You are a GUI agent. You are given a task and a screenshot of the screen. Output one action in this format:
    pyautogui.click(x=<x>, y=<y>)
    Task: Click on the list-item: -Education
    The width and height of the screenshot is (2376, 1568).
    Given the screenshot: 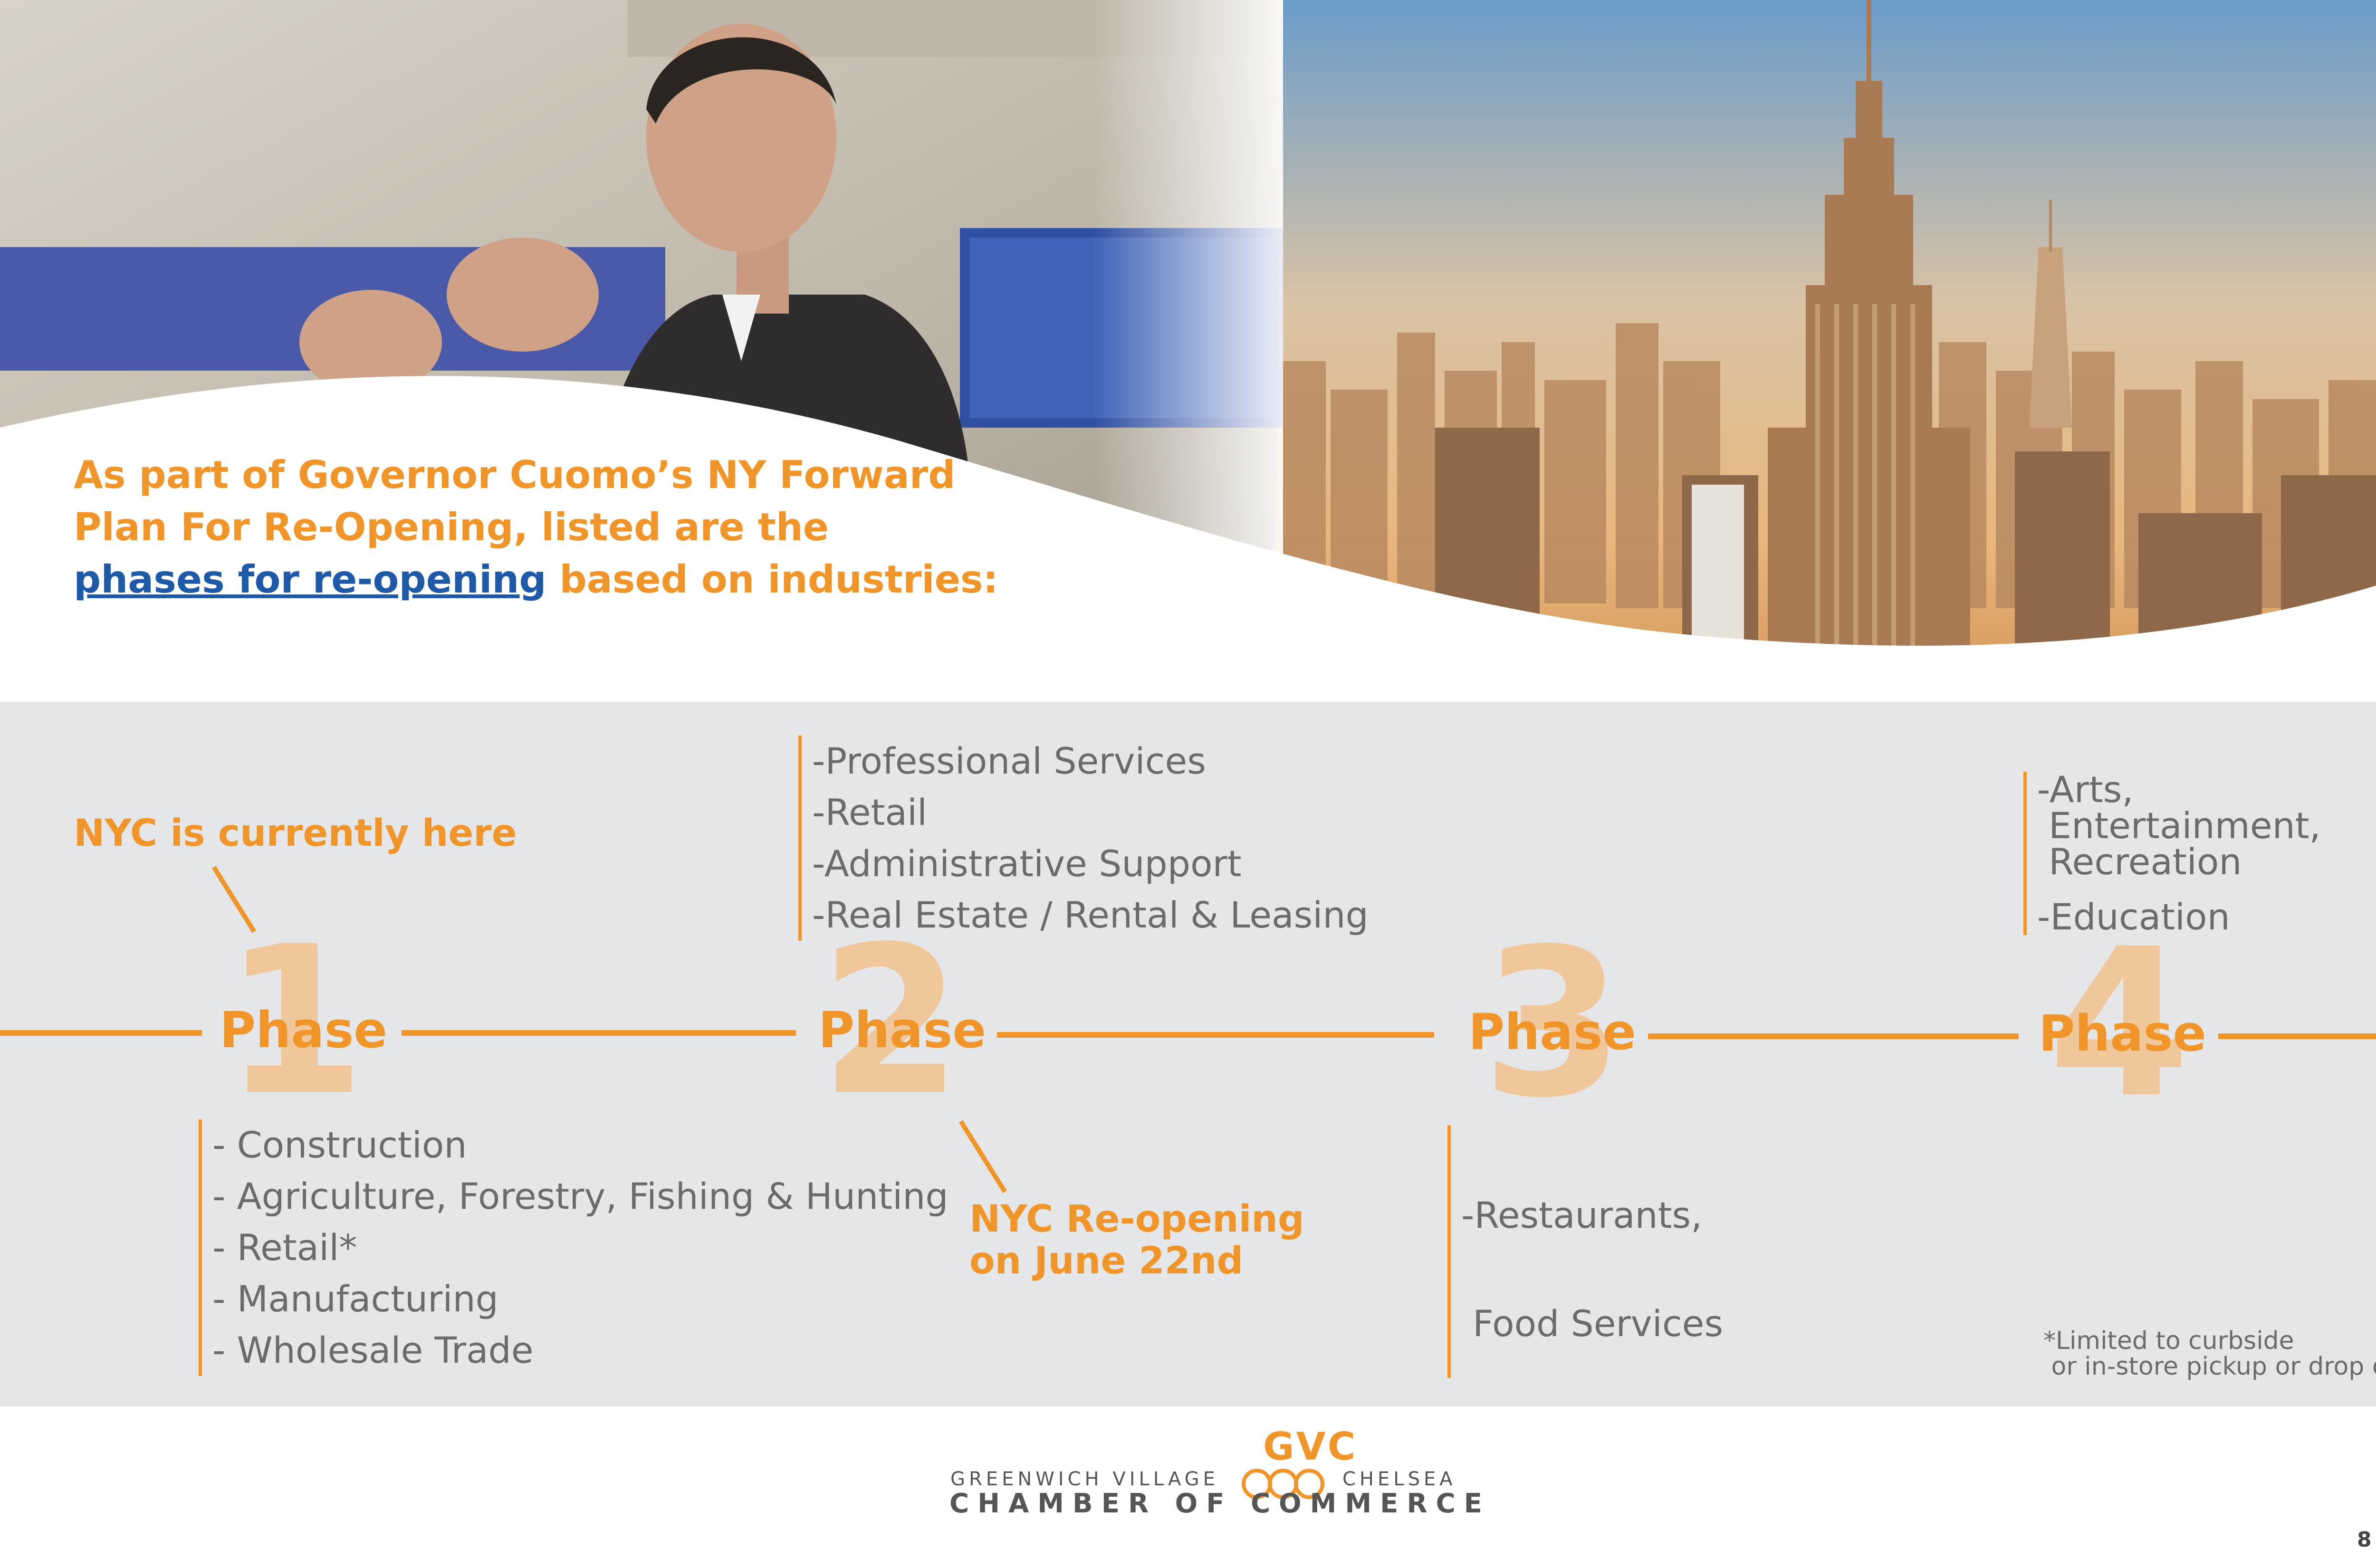 What is the action you would take?
    pyautogui.click(x=2133, y=917)
    